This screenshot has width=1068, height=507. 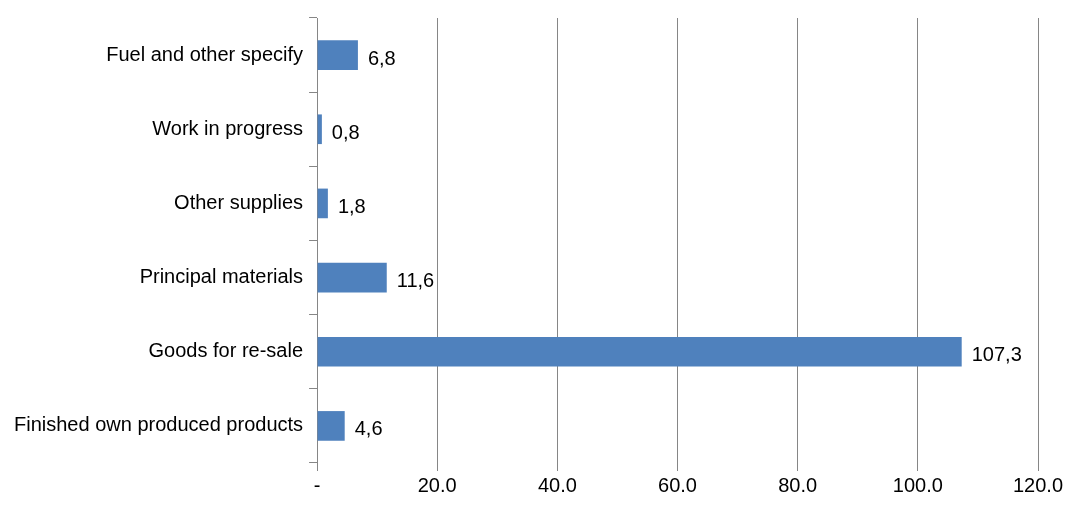 What do you see at coordinates (917, 484) in the screenshot?
I see `x-tick-label: 100.0` at bounding box center [917, 484].